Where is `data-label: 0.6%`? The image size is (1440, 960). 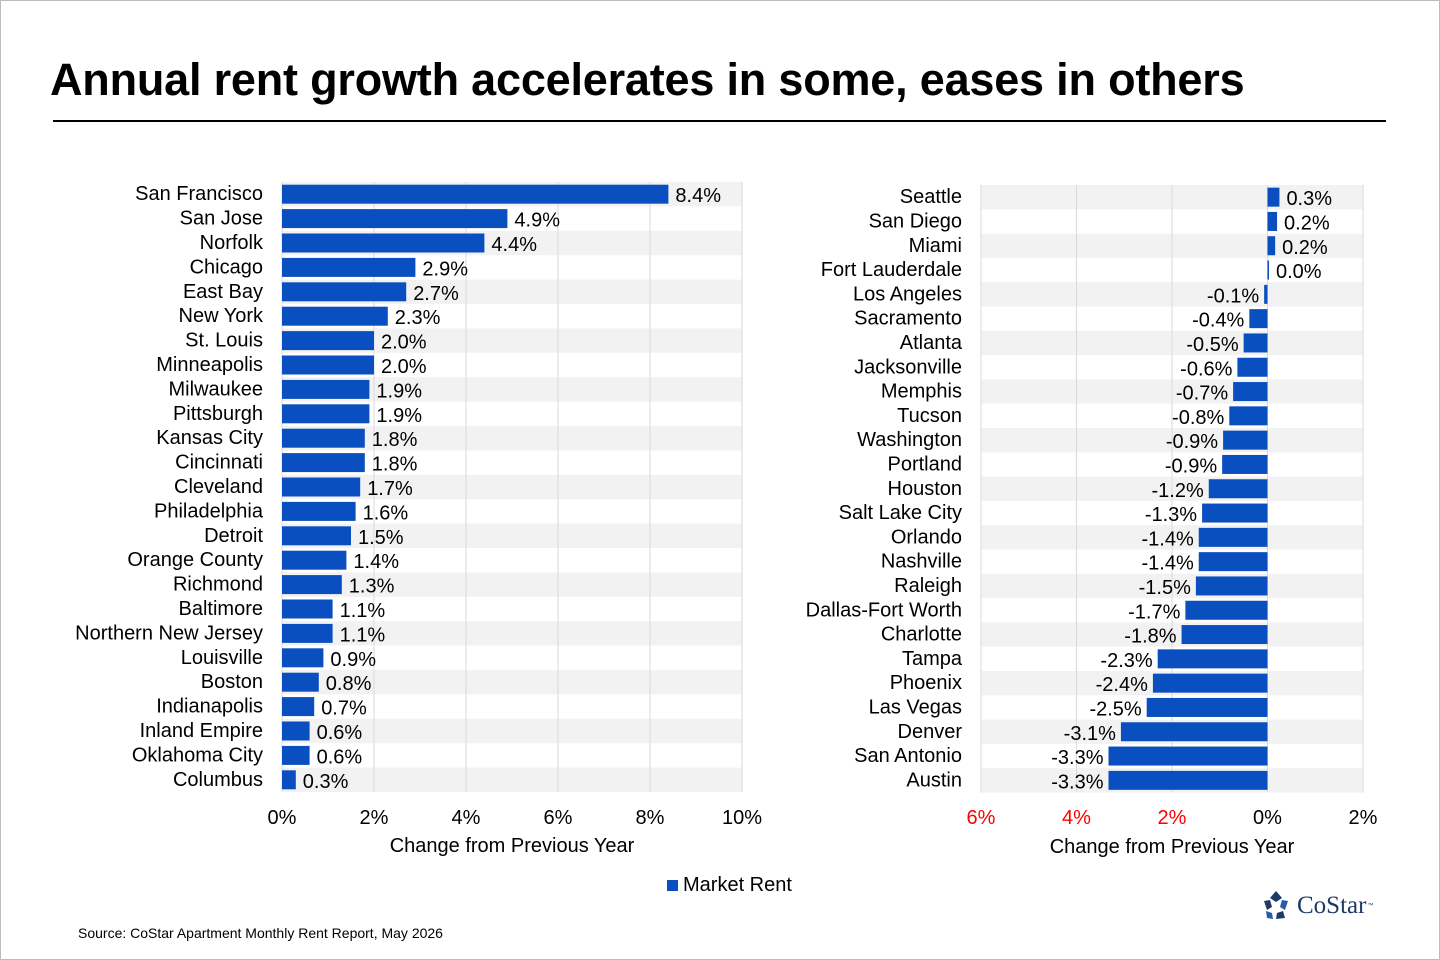
data-label: 0.6% is located at coordinates (340, 733).